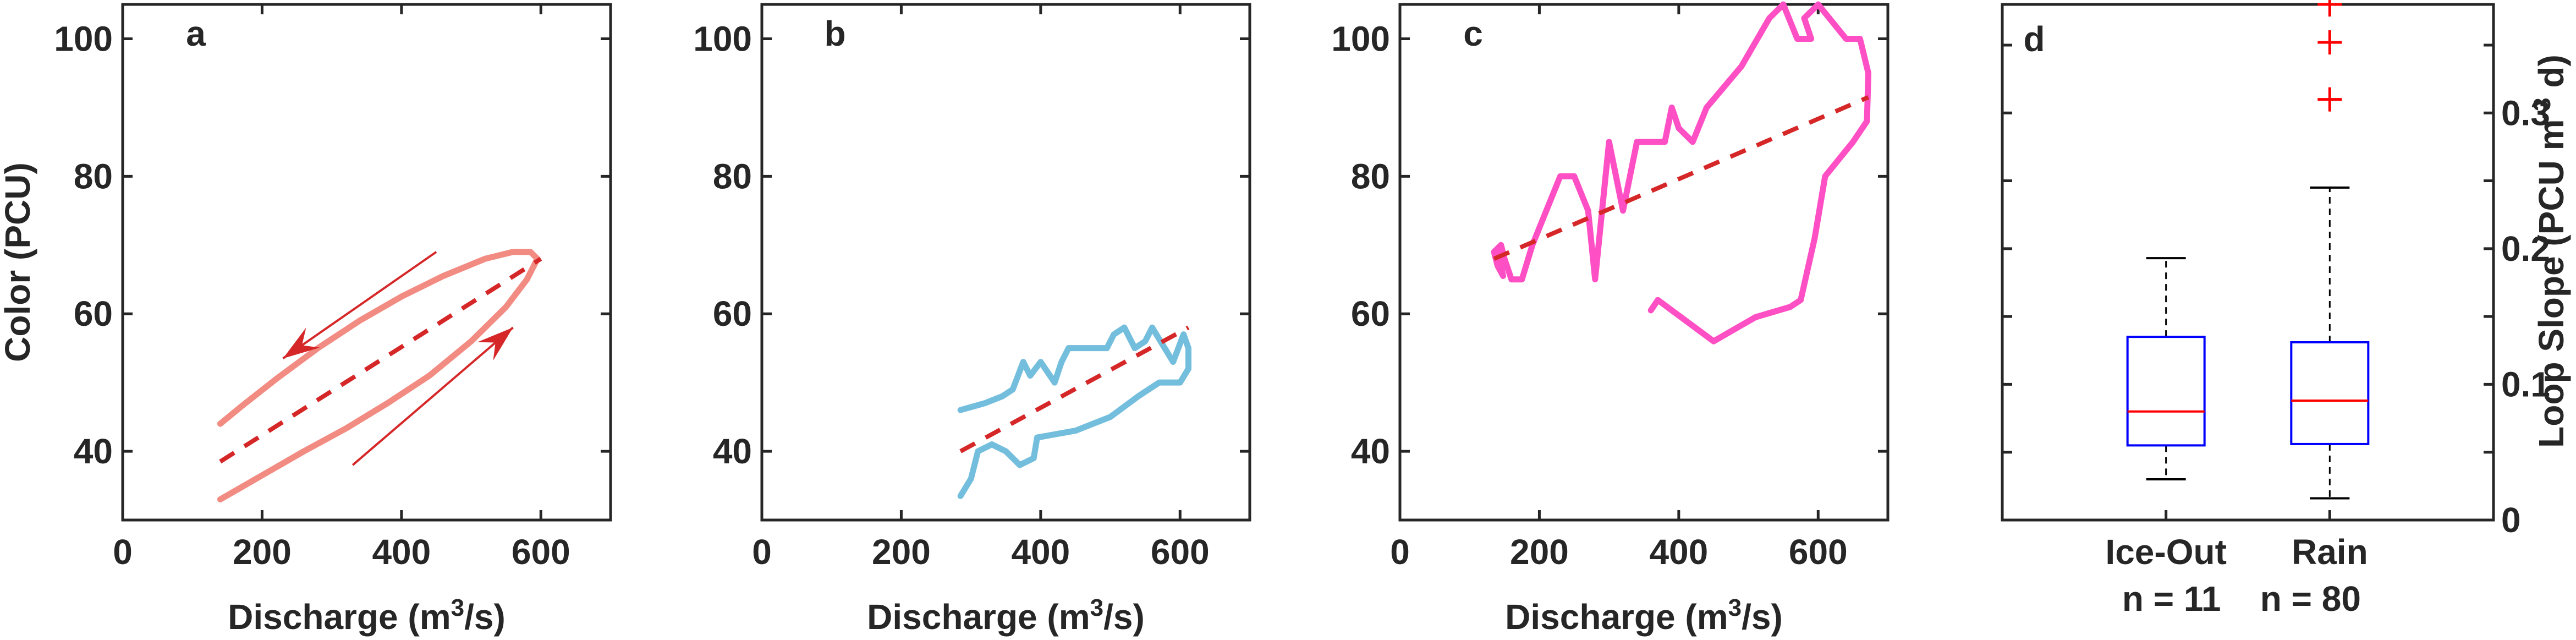 This screenshot has height=640, width=2576. Describe the element at coordinates (2310, 599) in the screenshot. I see `sample-count-label: n = 80` at that location.